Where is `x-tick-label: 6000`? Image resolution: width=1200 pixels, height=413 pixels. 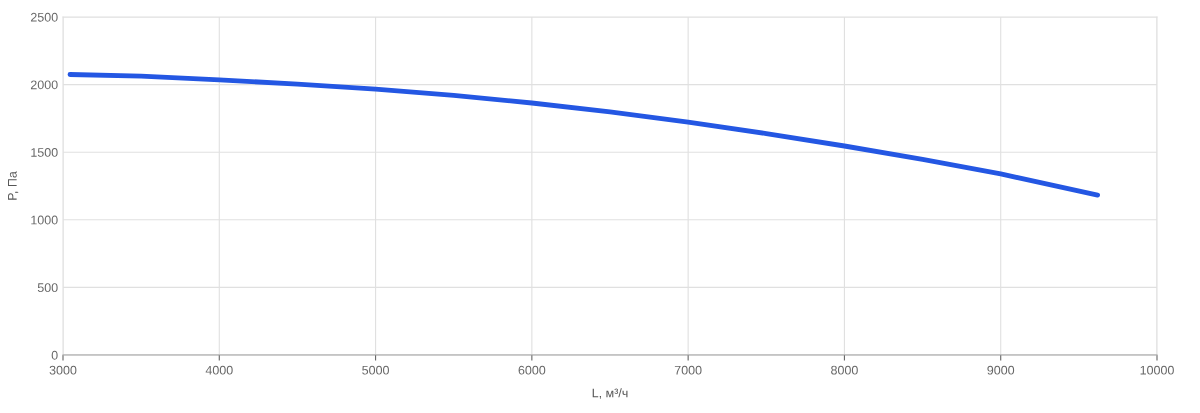 x-tick-label: 6000 is located at coordinates (532, 370).